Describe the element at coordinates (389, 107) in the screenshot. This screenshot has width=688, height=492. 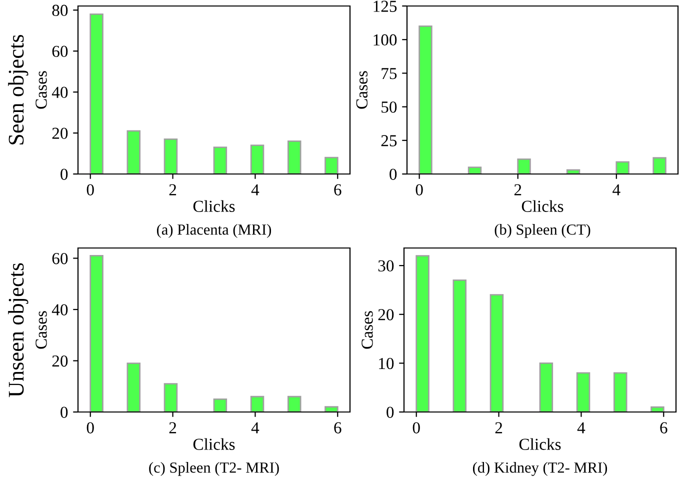
I see `y-tick-label: 50` at that location.